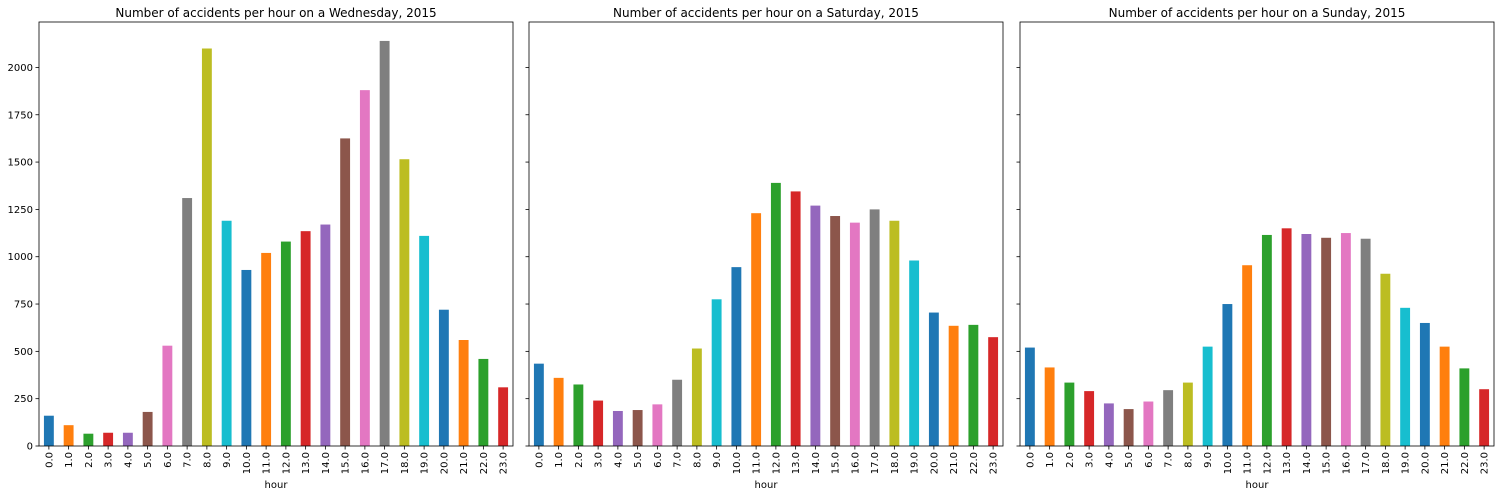 Image resolution: width=1504 pixels, height=496 pixels. Describe the element at coordinates (20, 257) in the screenshot. I see `y-tick-label: 1000` at that location.